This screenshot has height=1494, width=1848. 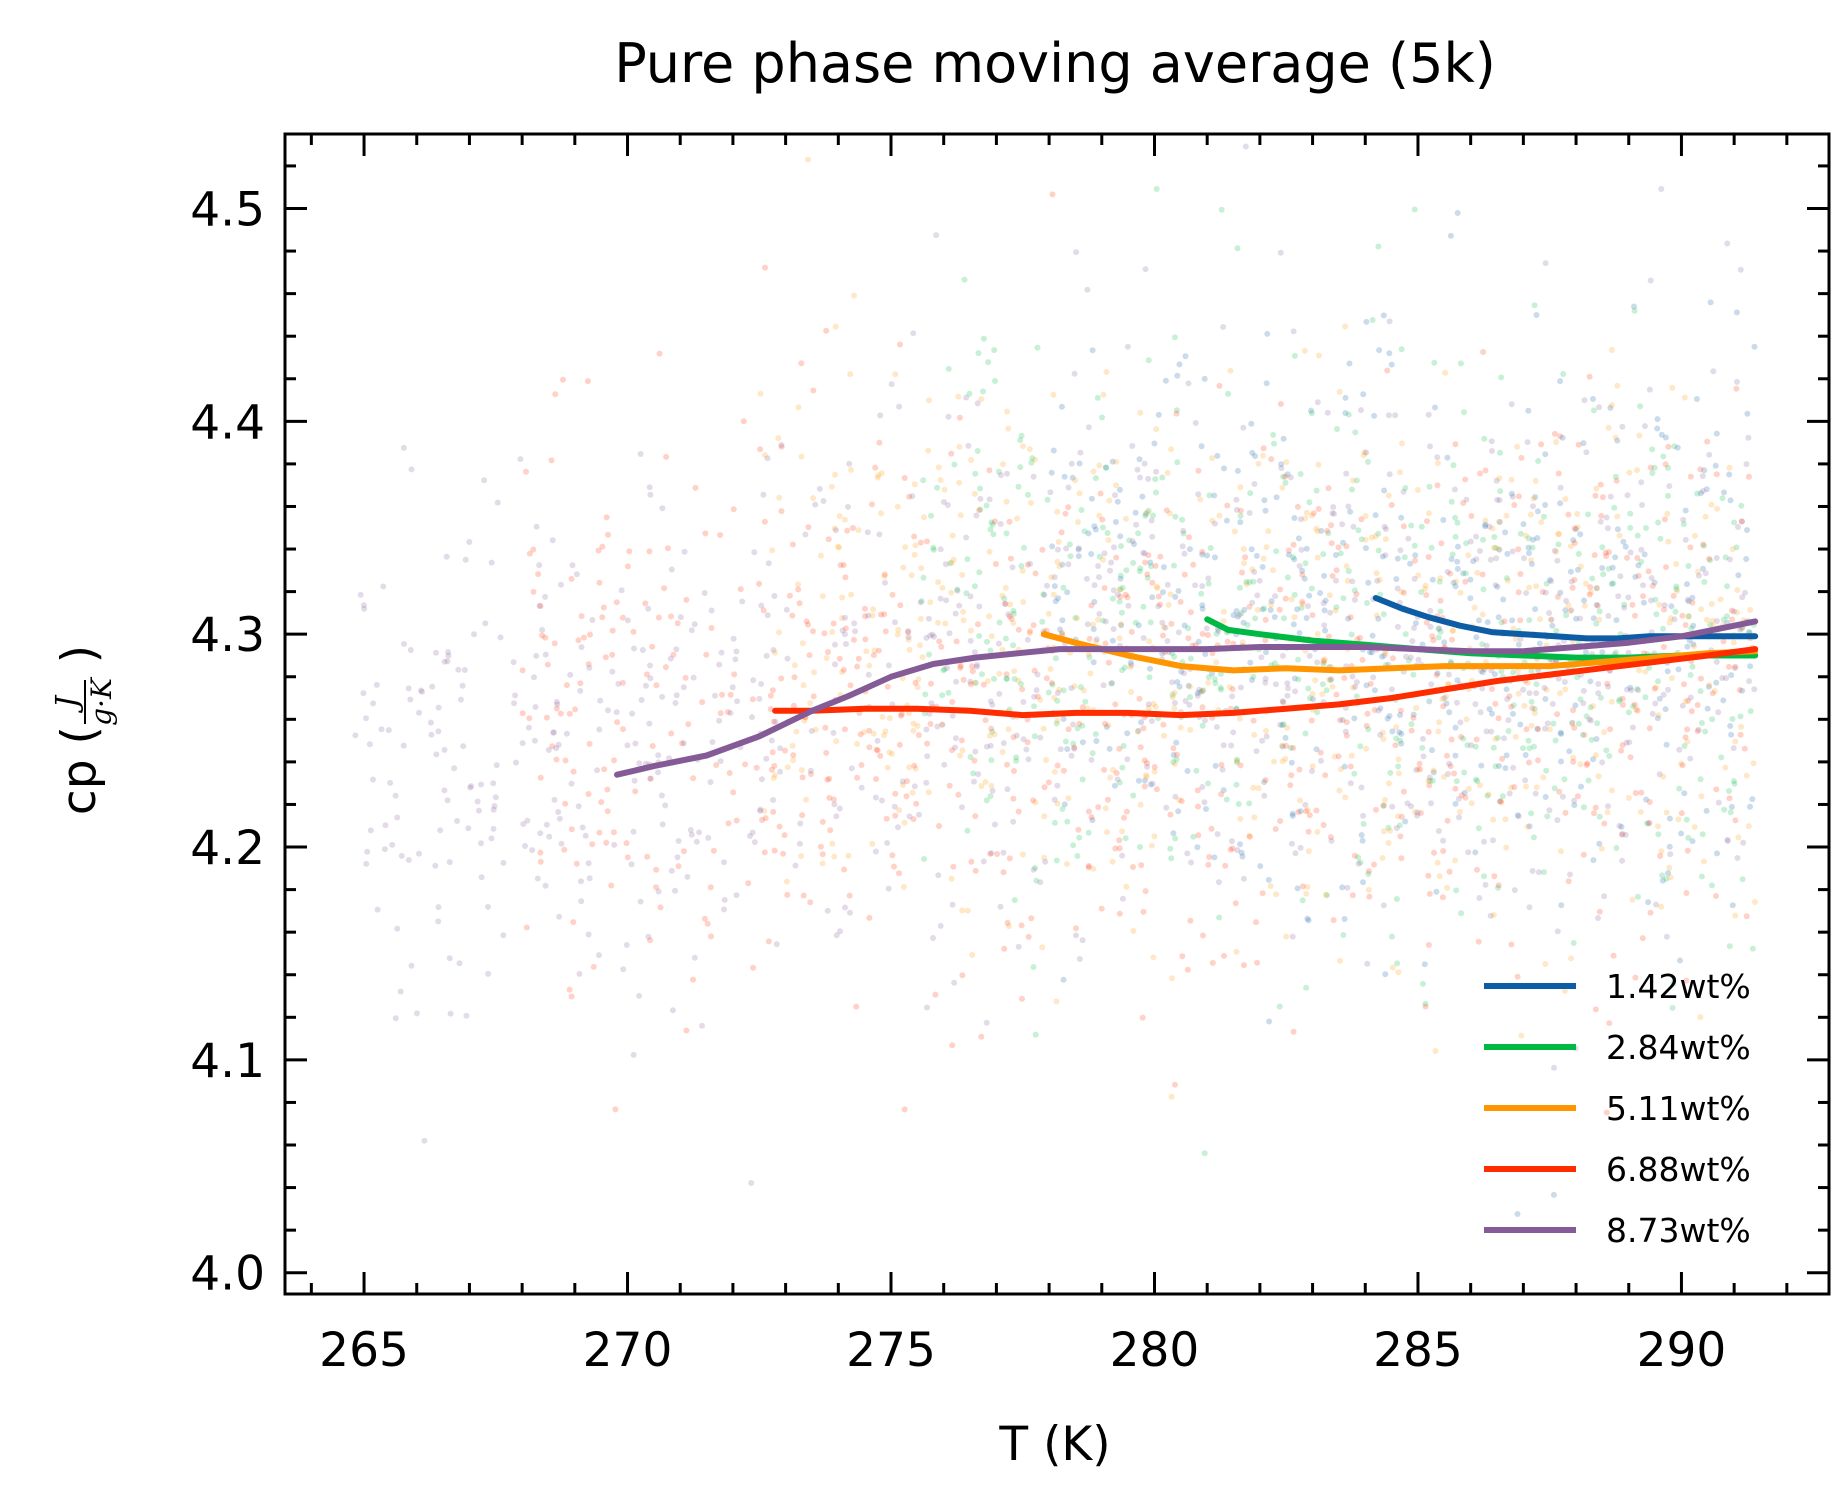 I want to click on chart-title: Pure phase moving average (5k), so click(x=1055, y=63).